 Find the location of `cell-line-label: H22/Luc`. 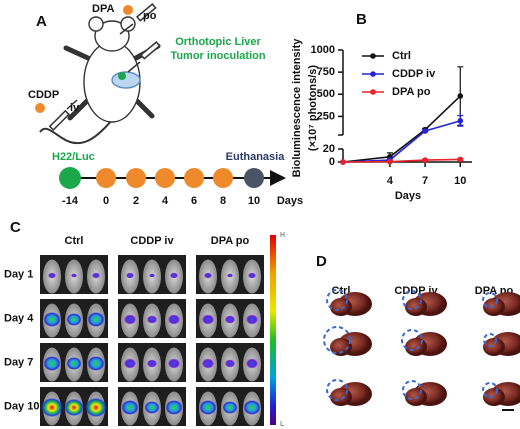

cell-line-label: H22/Luc is located at coordinates (73, 157).